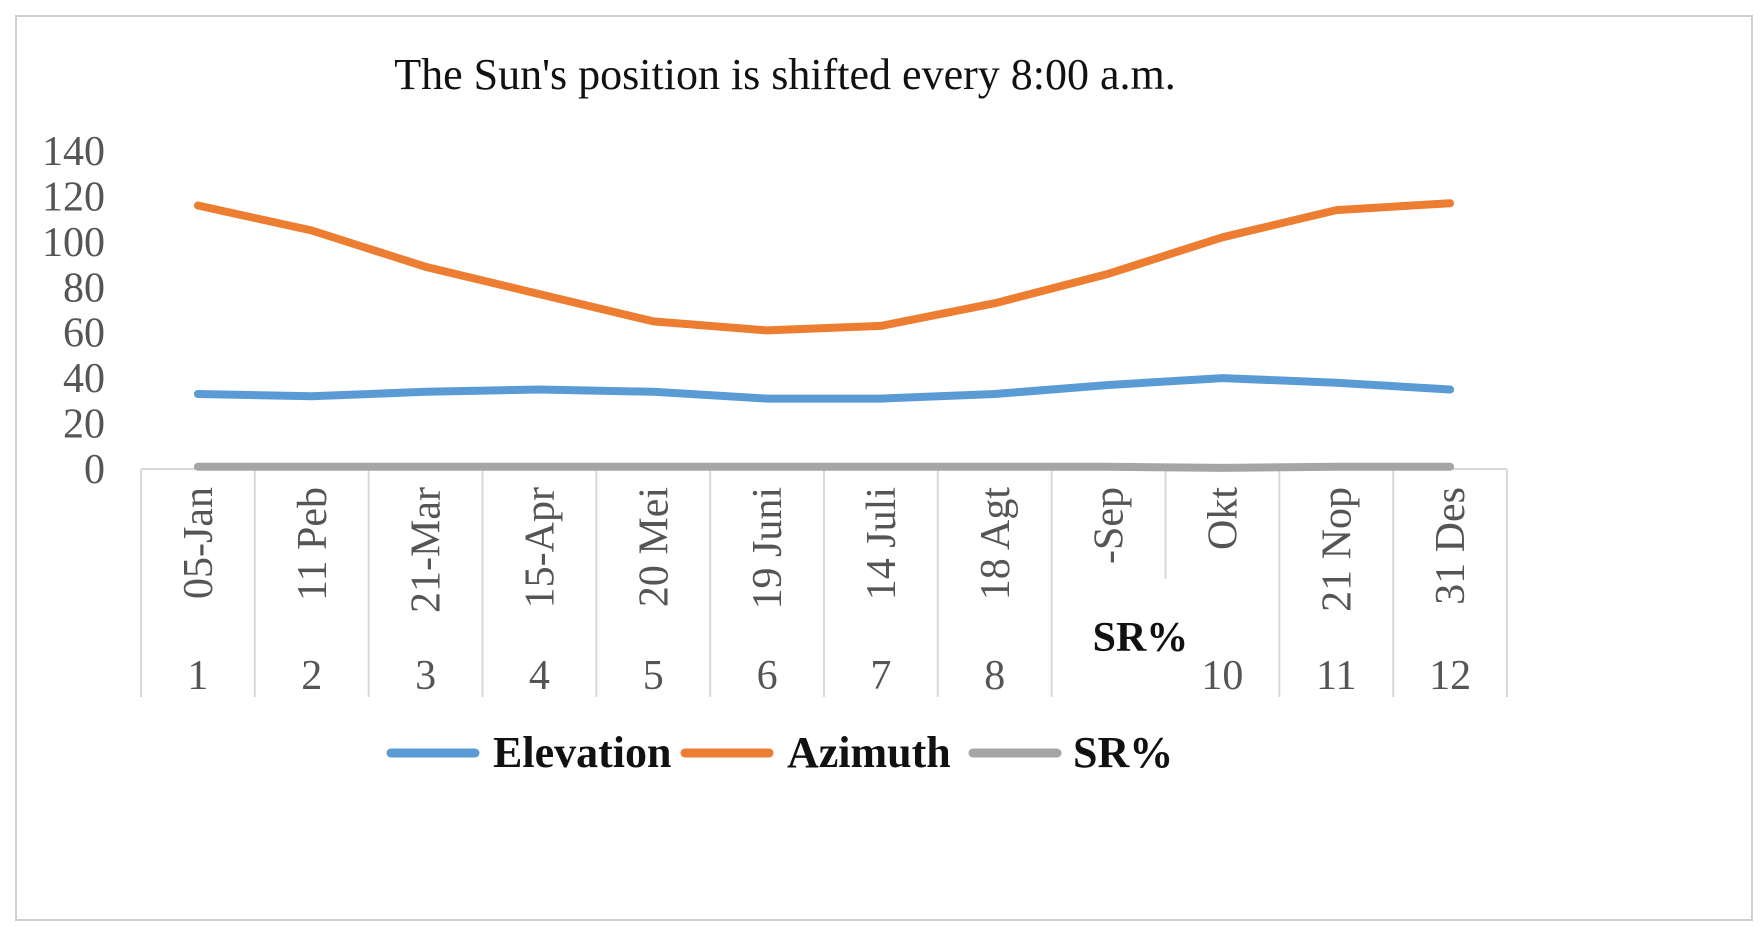  I want to click on x-tick-month-label: 7, so click(880, 676).